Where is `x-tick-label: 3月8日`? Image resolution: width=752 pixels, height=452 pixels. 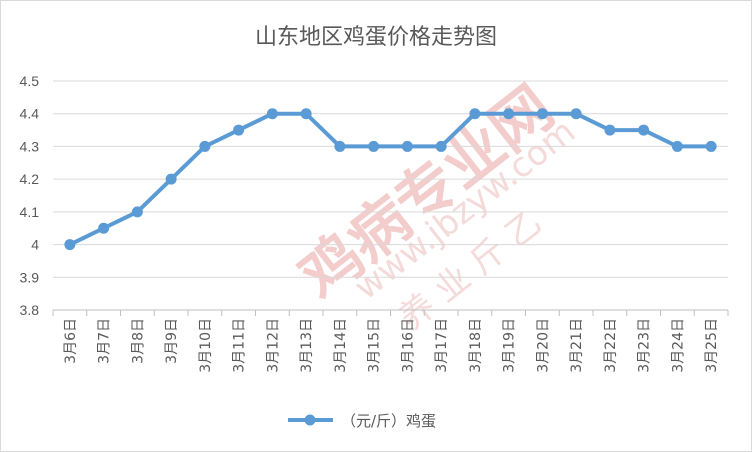 x-tick-label: 3月8日 is located at coordinates (138, 341).